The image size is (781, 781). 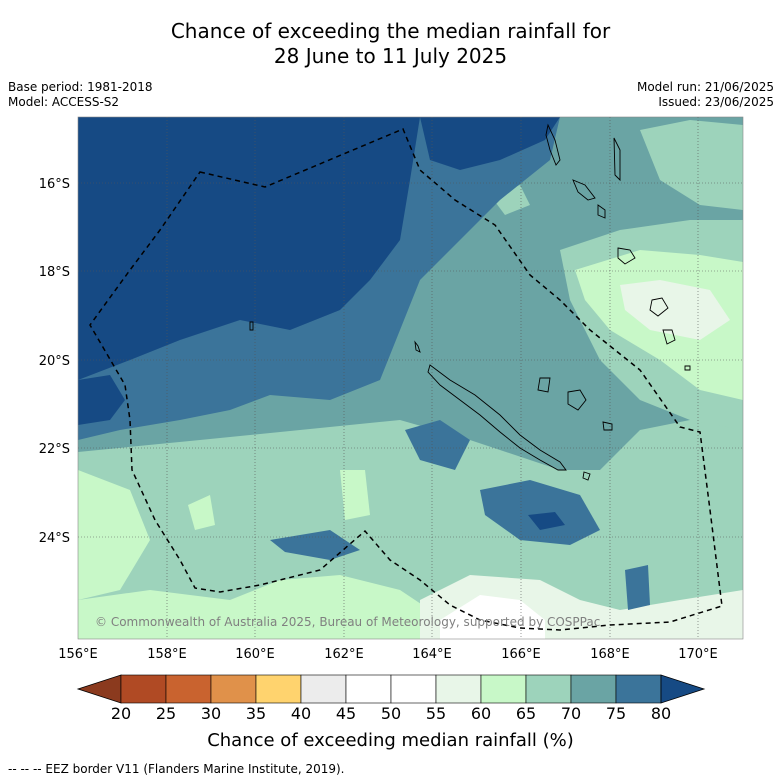 What do you see at coordinates (390, 56) in the screenshot?
I see `map-title-line2: 28 June to 11 July 2025` at bounding box center [390, 56].